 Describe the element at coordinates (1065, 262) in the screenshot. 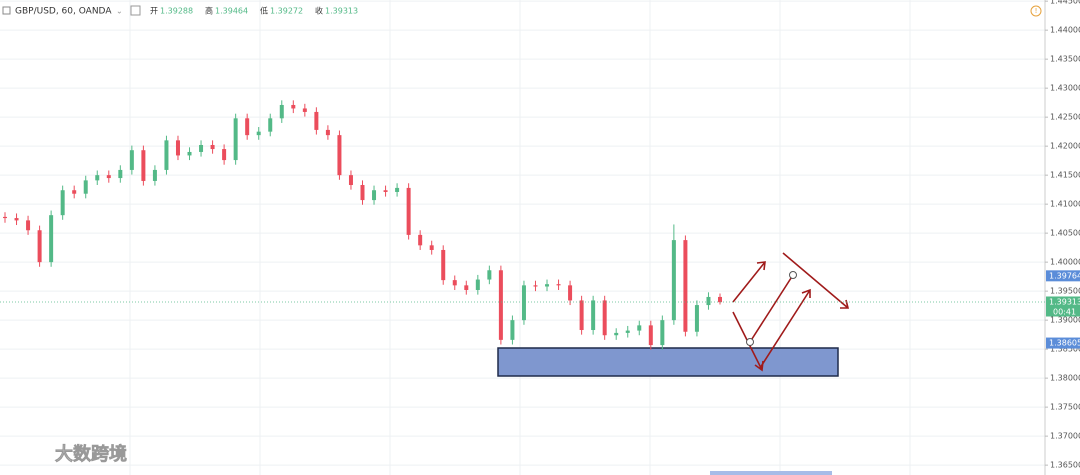

I see `y-tick-label: 1.40000` at that location.